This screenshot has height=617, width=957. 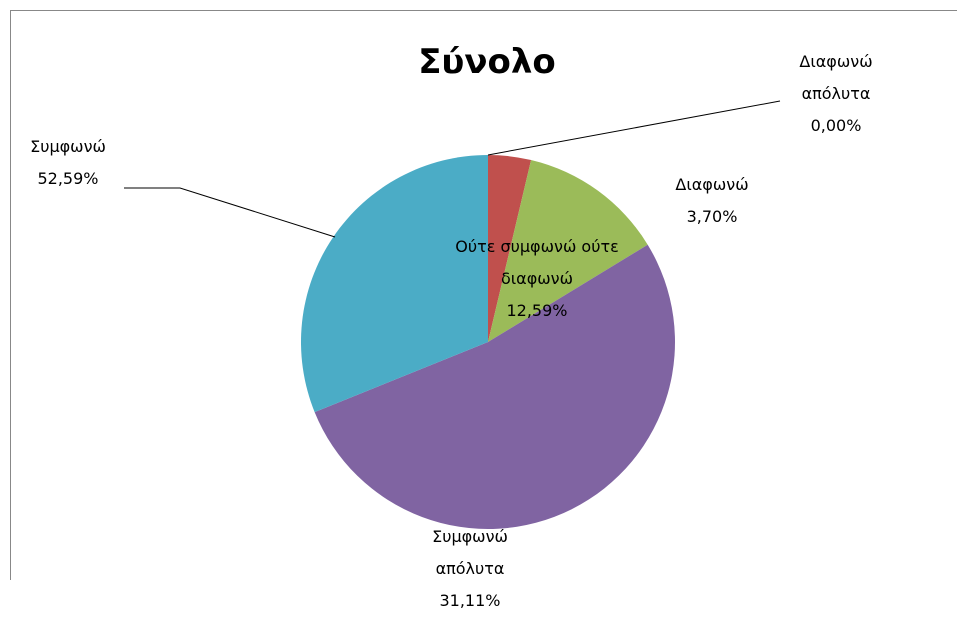 I want to click on value-label: 31,11%, so click(x=470, y=601).